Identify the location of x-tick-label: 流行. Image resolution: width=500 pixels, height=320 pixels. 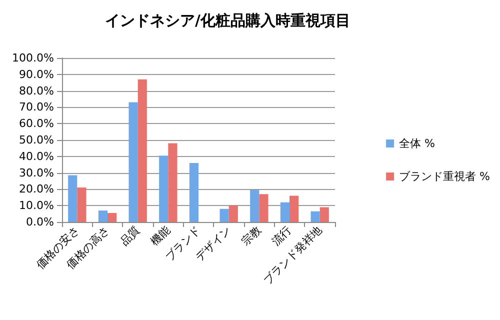
(281, 235).